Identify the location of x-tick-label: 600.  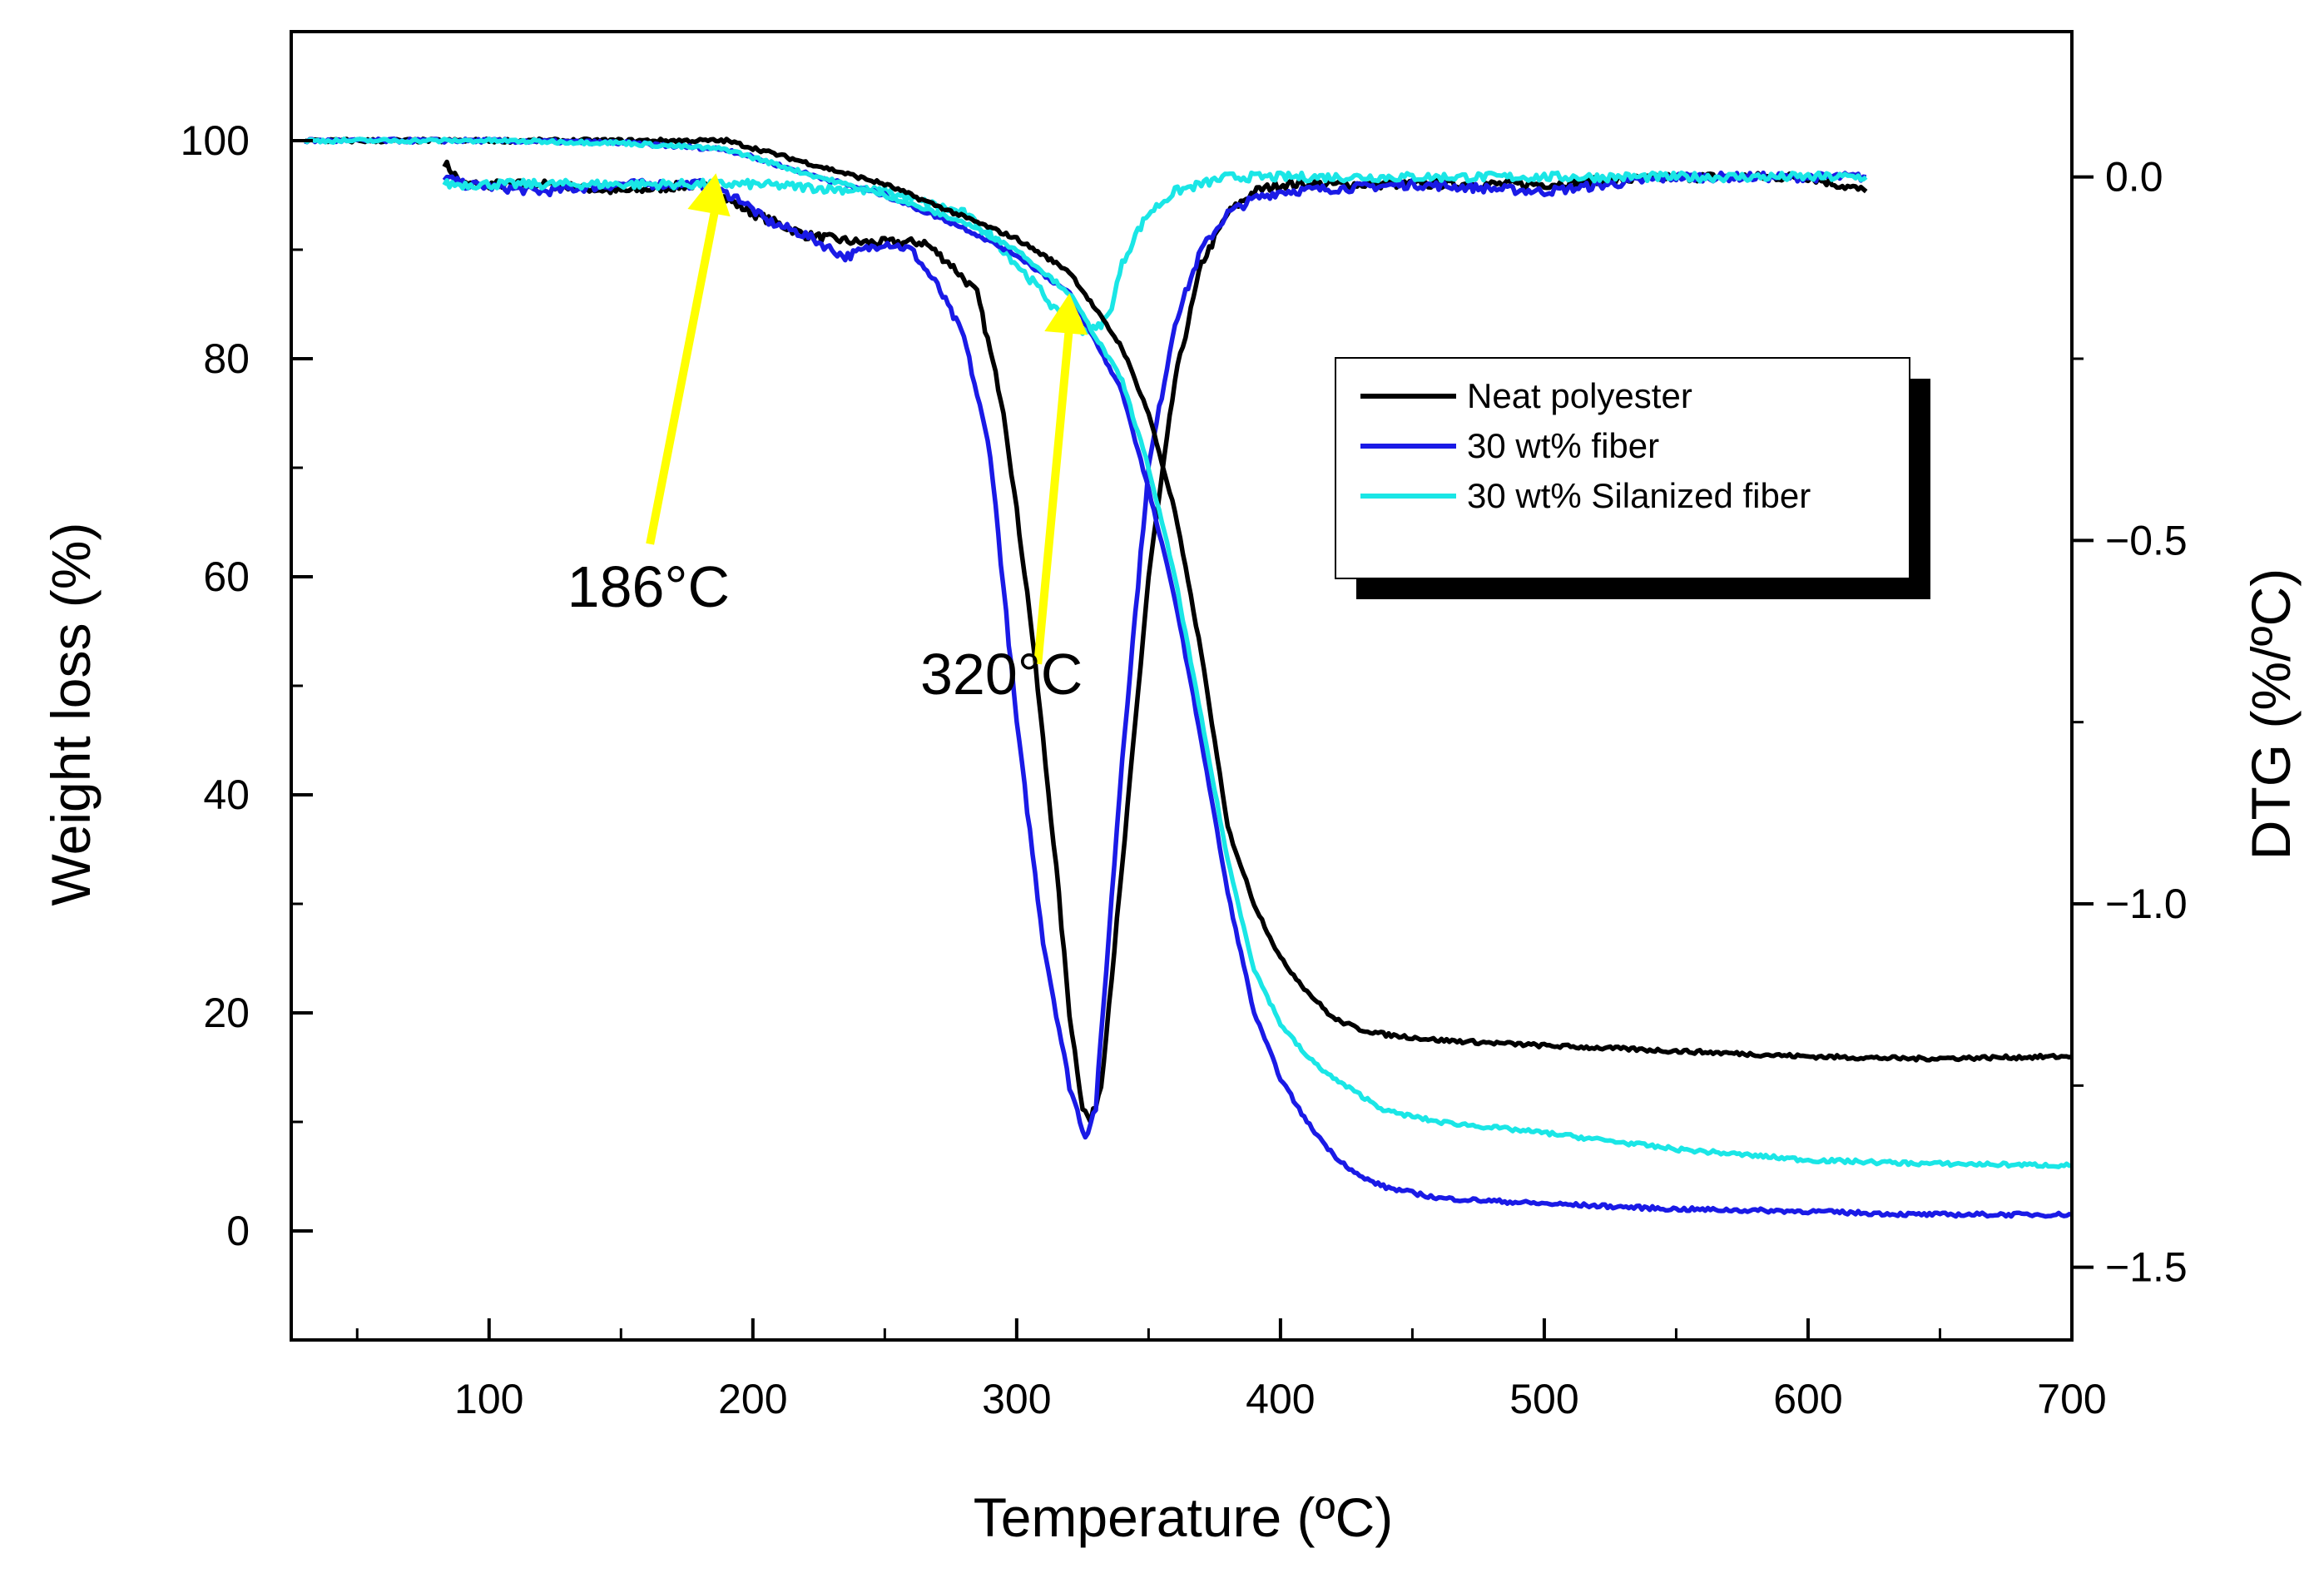
(1807, 1399).